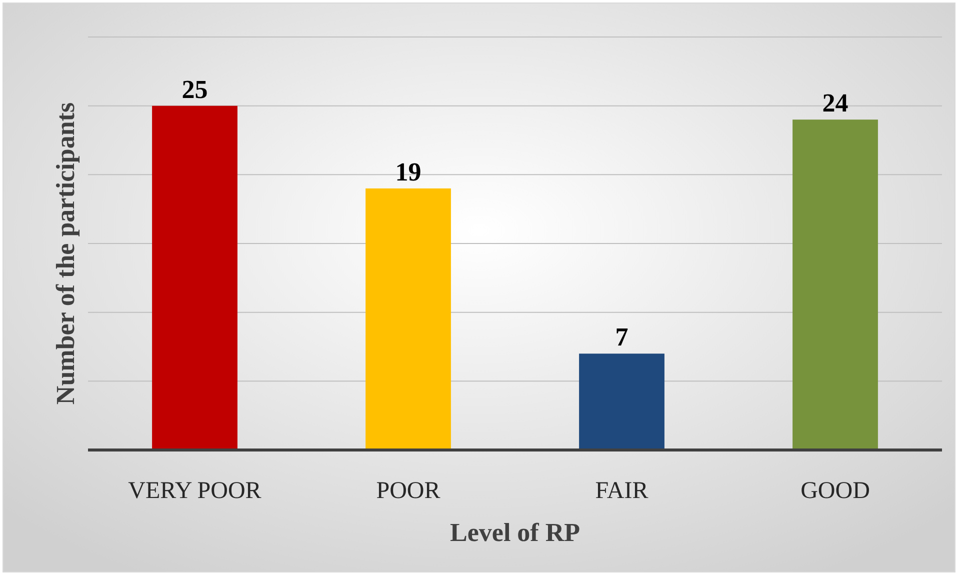 The height and width of the screenshot is (575, 958). Describe the element at coordinates (65, 253) in the screenshot. I see `y-axis-title: Number of the participants` at that location.